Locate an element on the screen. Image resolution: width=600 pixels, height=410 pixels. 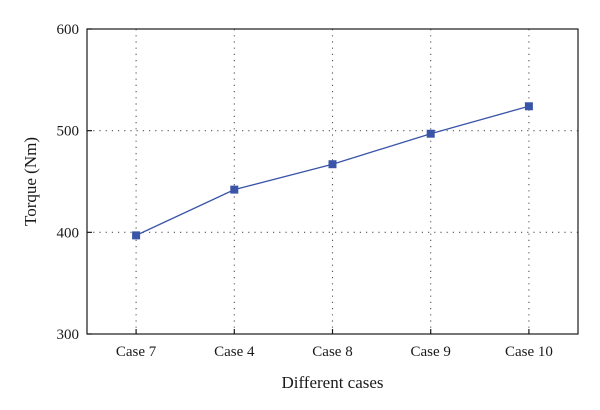
y-tick-label: 600 is located at coordinates (68, 30).